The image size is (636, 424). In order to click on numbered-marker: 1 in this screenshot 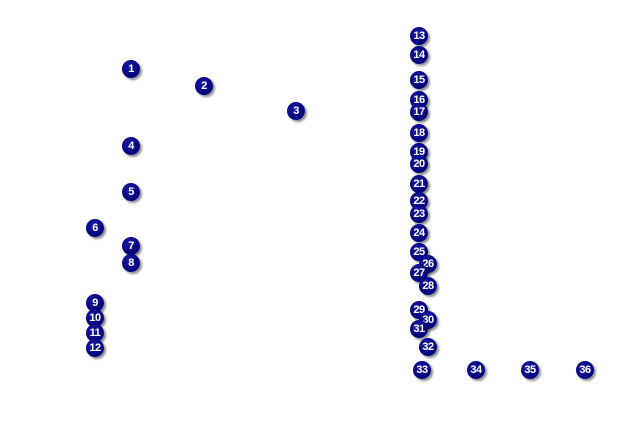, I will do `click(131, 69)`.